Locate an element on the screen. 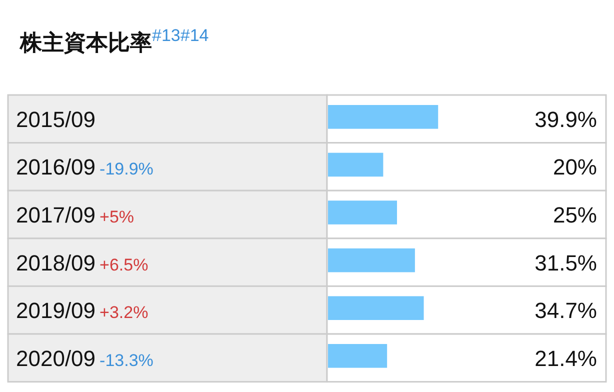 This screenshot has height=392, width=614. text: 株主資本比率$^{#13#14}$ is located at coordinates (114, 40).